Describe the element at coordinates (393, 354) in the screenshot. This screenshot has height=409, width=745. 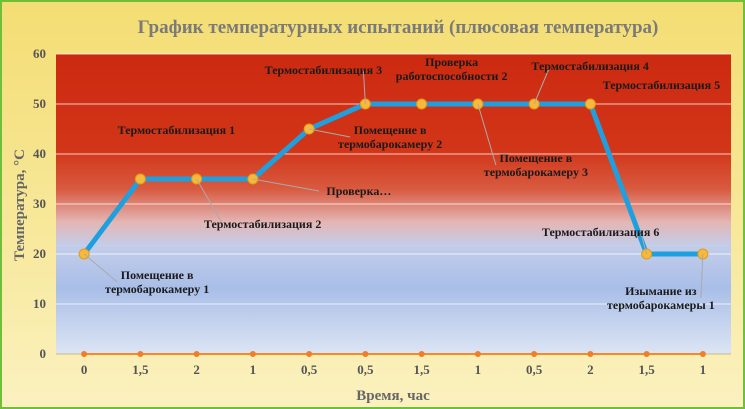
I see `baseline-series` at that location.